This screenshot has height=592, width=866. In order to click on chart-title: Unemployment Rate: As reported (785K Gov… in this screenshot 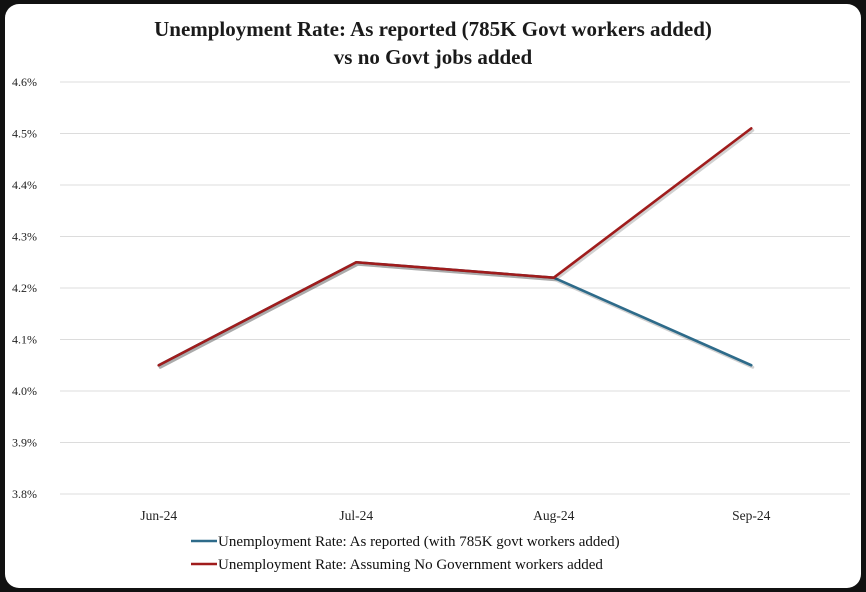, I will do `click(433, 29)`.